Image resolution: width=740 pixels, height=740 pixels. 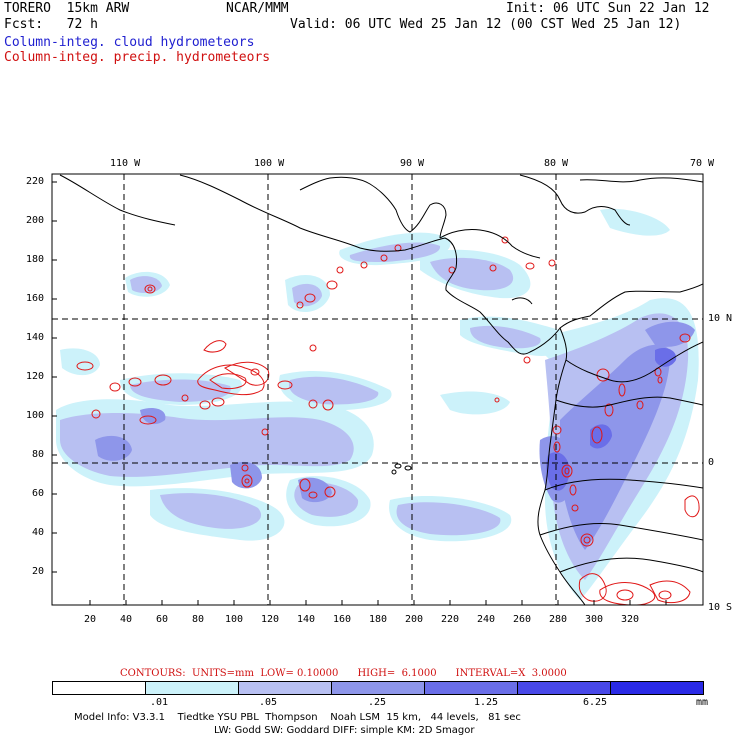 What do you see at coordinates (268, 702) in the screenshot?
I see `colorbar-label: .05` at bounding box center [268, 702].